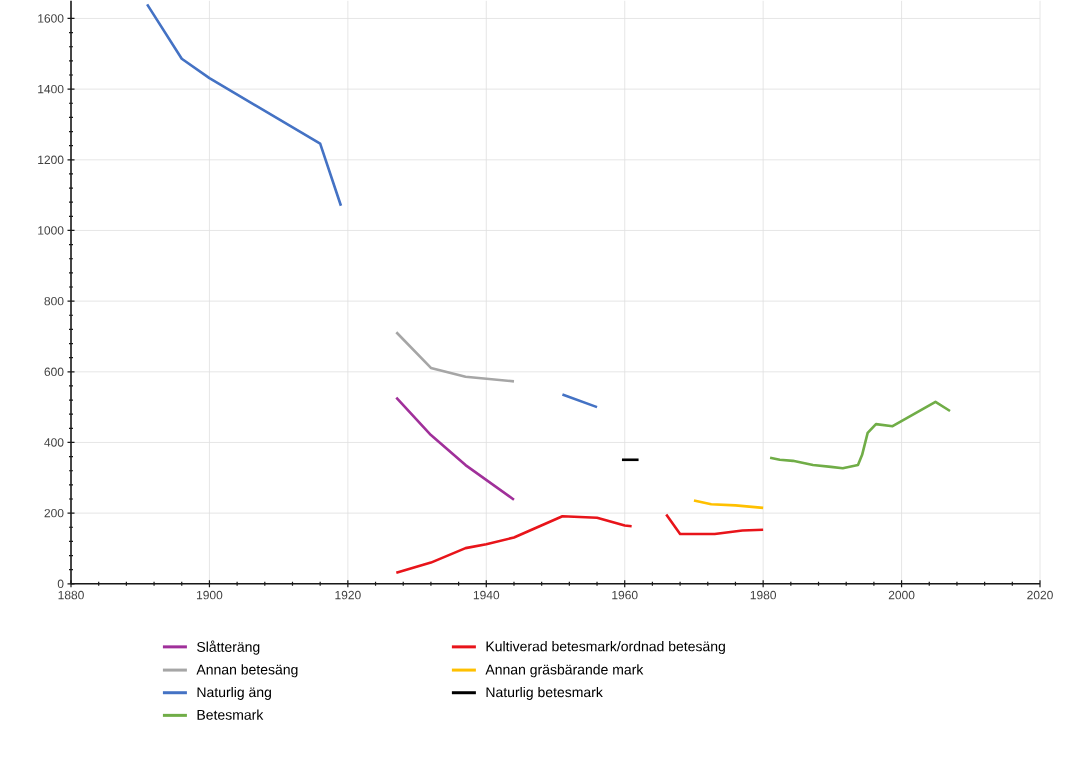 The width and height of the screenshot is (1065, 777). I want to click on y-tick-label: 1400, so click(51, 89).